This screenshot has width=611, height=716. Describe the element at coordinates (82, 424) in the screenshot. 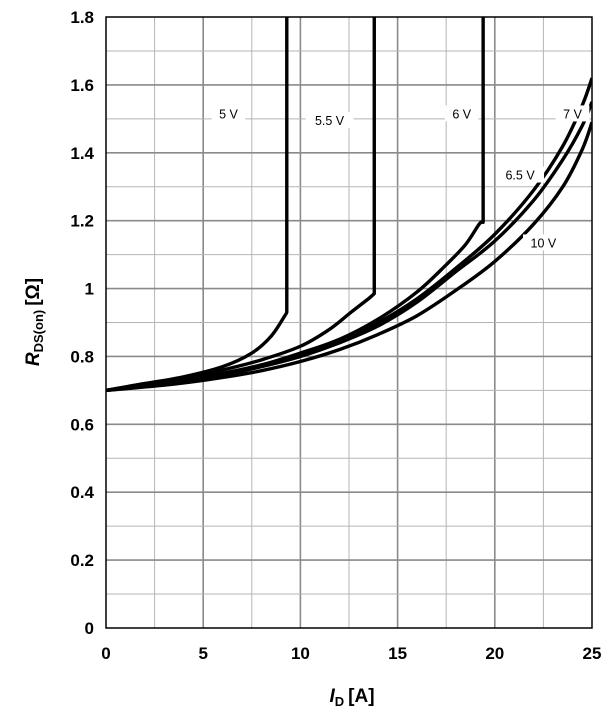

I see `y-tick-label: 0.6` at that location.